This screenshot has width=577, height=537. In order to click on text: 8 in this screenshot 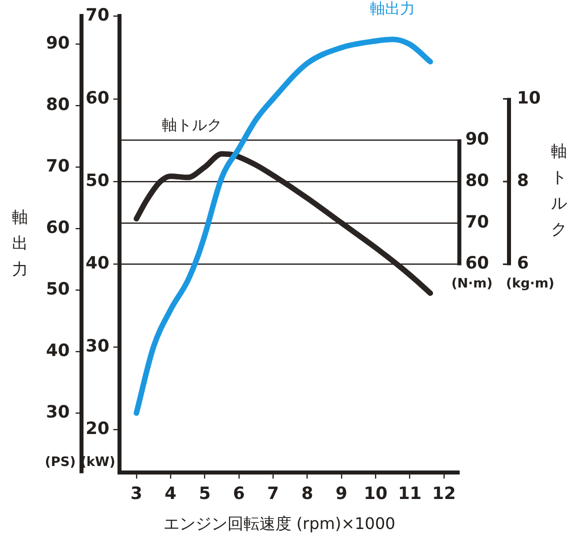, I will do `click(523, 180)`.